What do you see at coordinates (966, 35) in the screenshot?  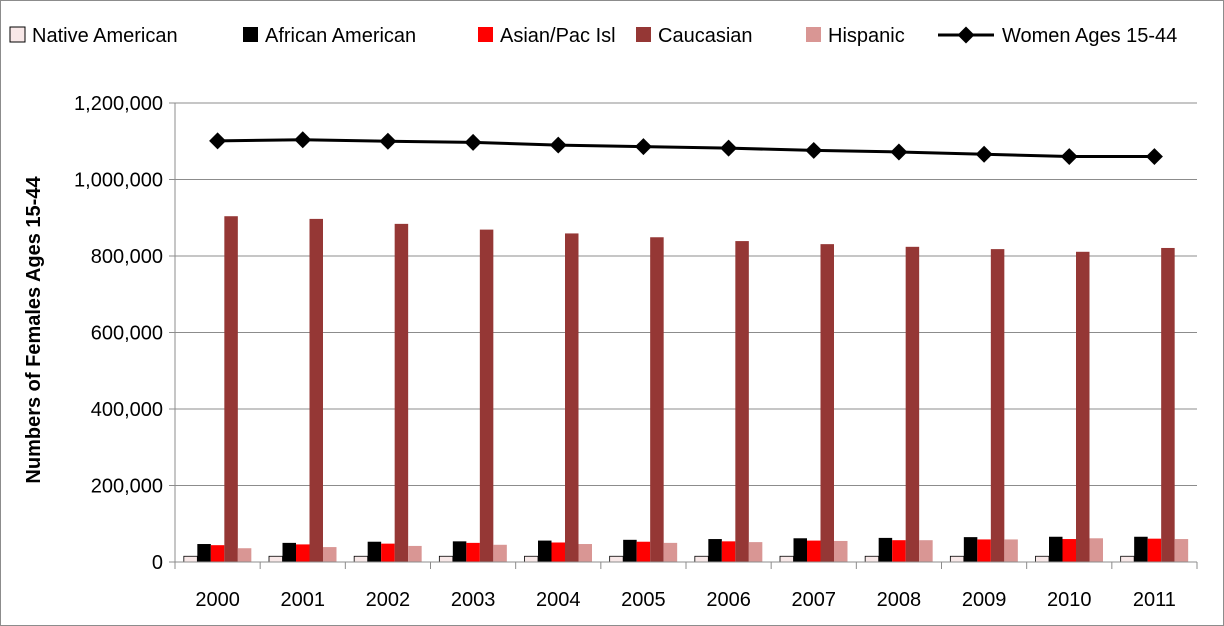 I see `legend-marker` at bounding box center [966, 35].